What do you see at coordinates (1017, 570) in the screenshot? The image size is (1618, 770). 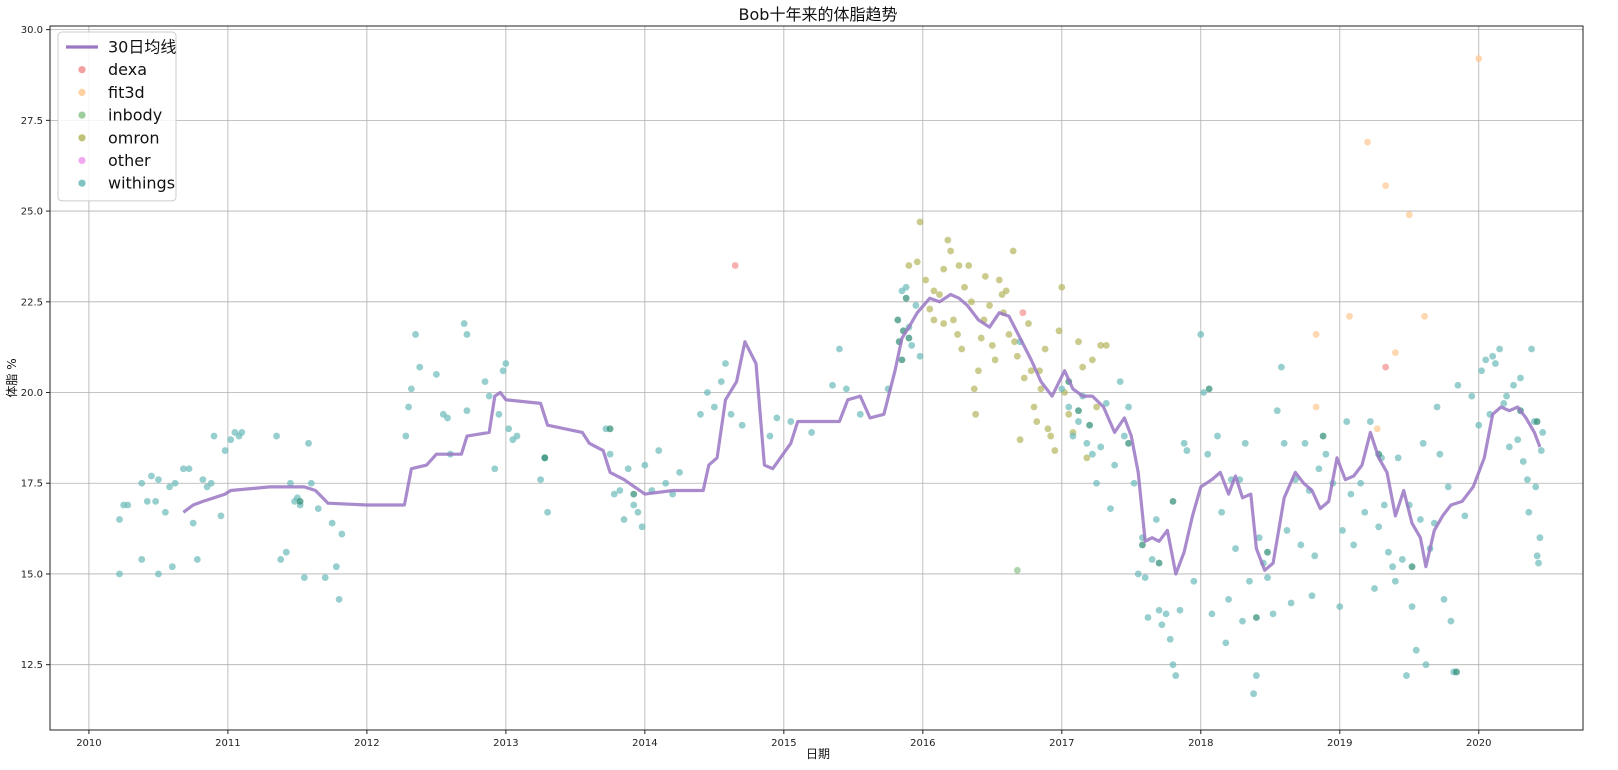 I see `point-inbody` at bounding box center [1017, 570].